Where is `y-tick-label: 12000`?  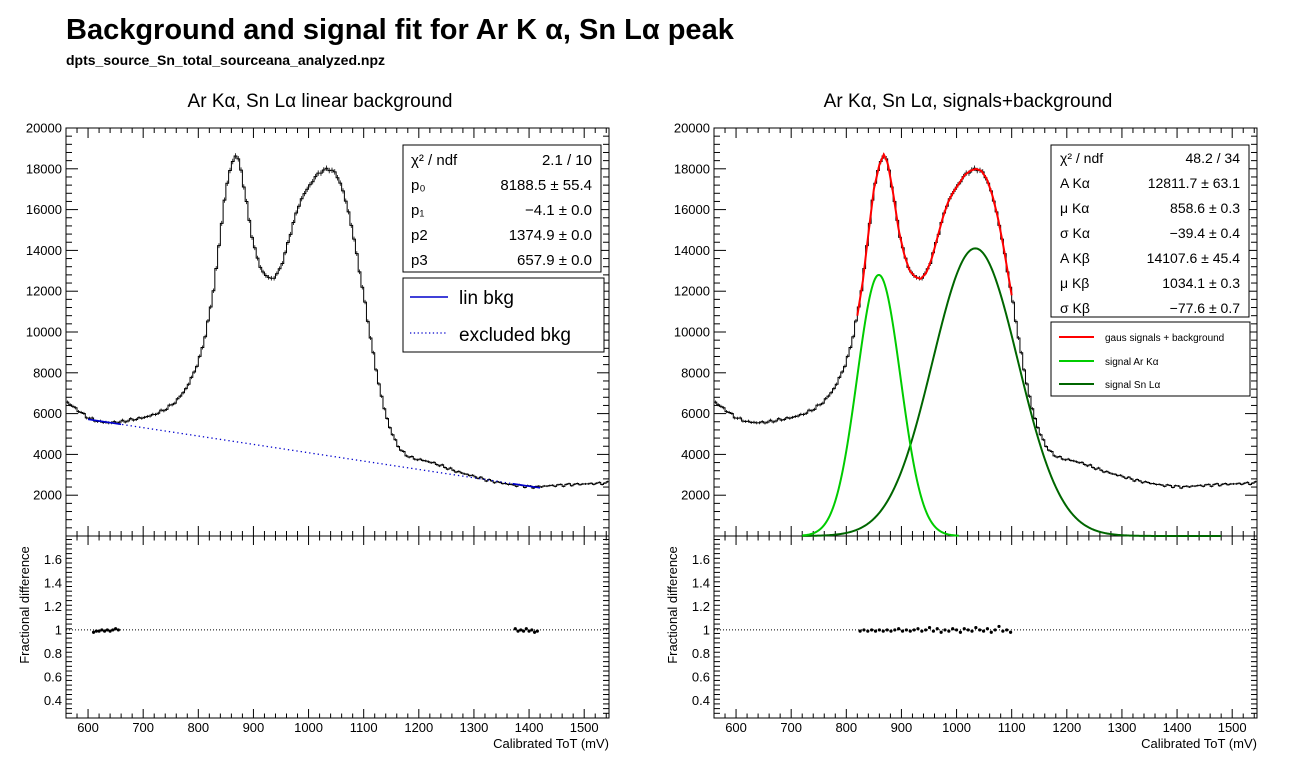 y-tick-label: 12000 is located at coordinates (692, 291).